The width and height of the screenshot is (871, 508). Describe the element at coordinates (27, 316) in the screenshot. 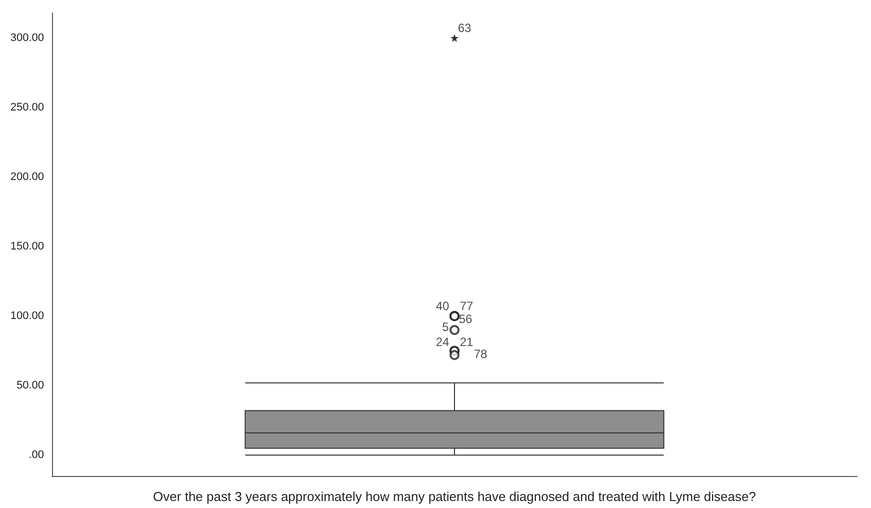

I see `y-tick-label: 100.00` at that location.